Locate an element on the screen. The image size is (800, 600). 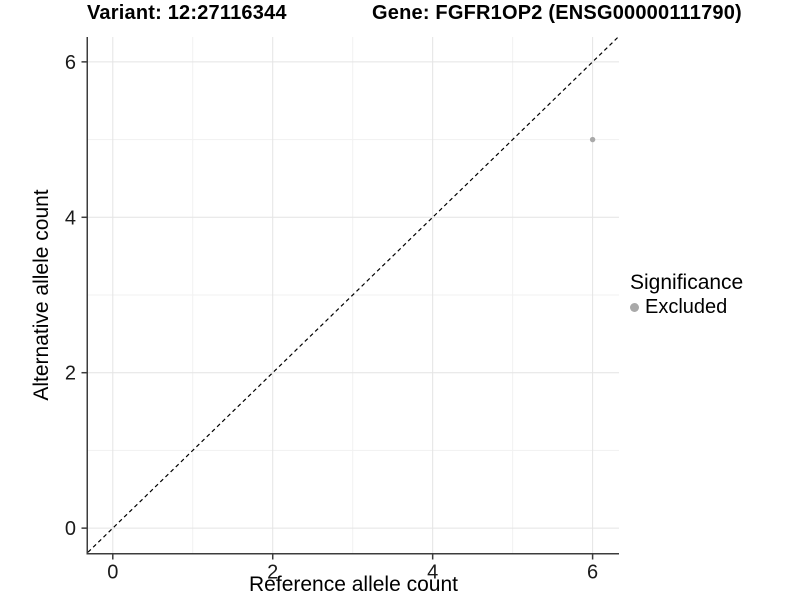
y-tick-label: 2 is located at coordinates (70, 374).